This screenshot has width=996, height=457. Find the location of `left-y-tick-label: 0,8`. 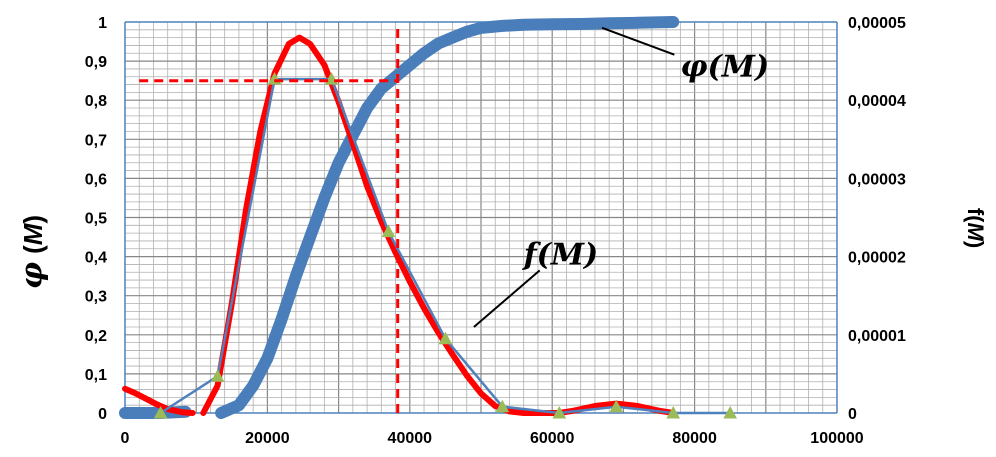

left-y-tick-label: 0,8 is located at coordinates (96, 101).